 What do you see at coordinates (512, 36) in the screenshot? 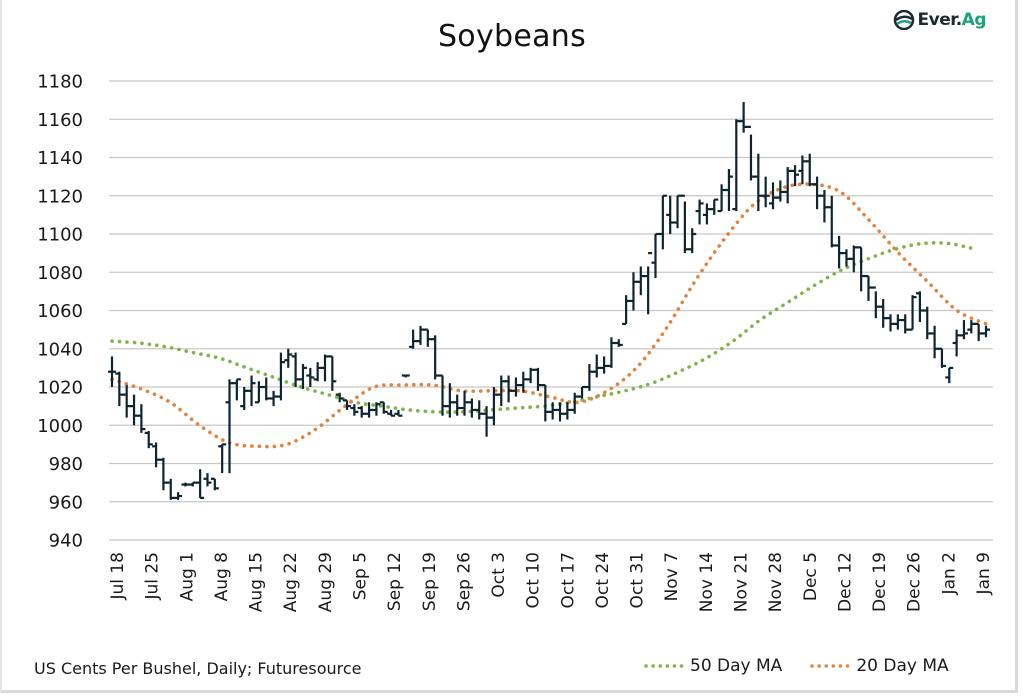
I see `chart-title: Soybeans` at bounding box center [512, 36].